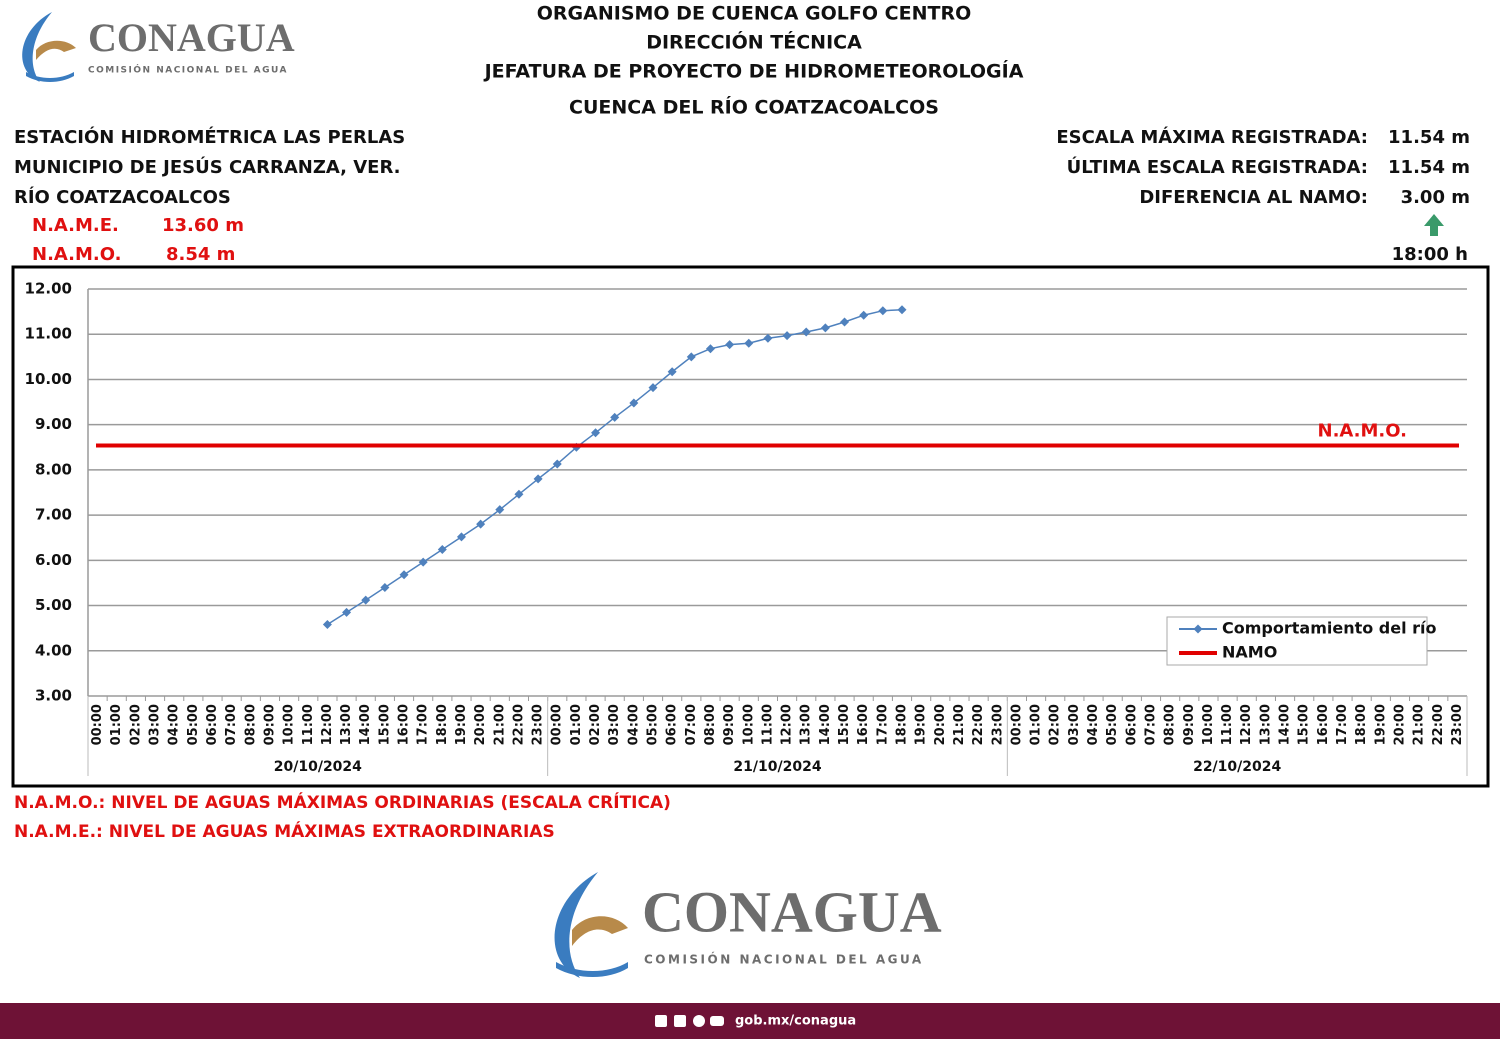  What do you see at coordinates (1212, 137) in the screenshot?
I see `stat-label: ESCALA MÁXIMA REGISTRADA:` at bounding box center [1212, 137].